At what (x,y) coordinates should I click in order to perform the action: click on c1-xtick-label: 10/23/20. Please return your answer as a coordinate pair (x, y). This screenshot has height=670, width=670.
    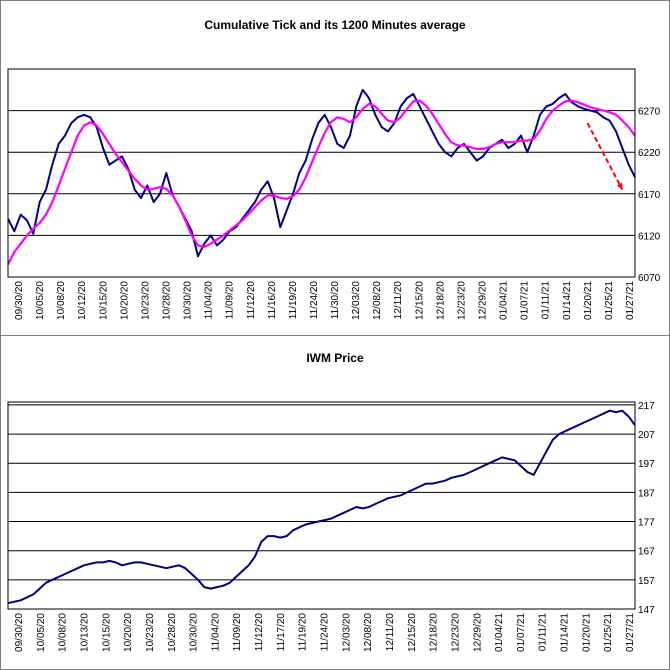
    Looking at the image, I should click on (145, 300).